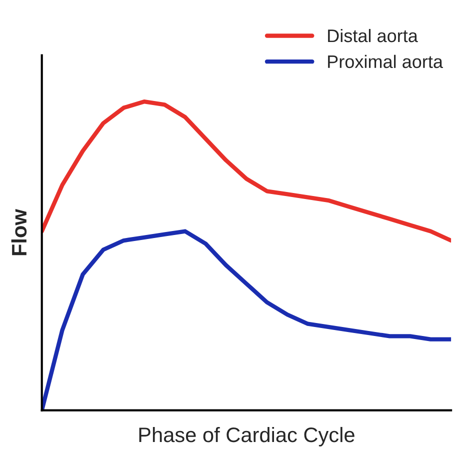 The width and height of the screenshot is (465, 461). Describe the element at coordinates (373, 35) in the screenshot. I see `legend-label: Distal aorta` at that location.